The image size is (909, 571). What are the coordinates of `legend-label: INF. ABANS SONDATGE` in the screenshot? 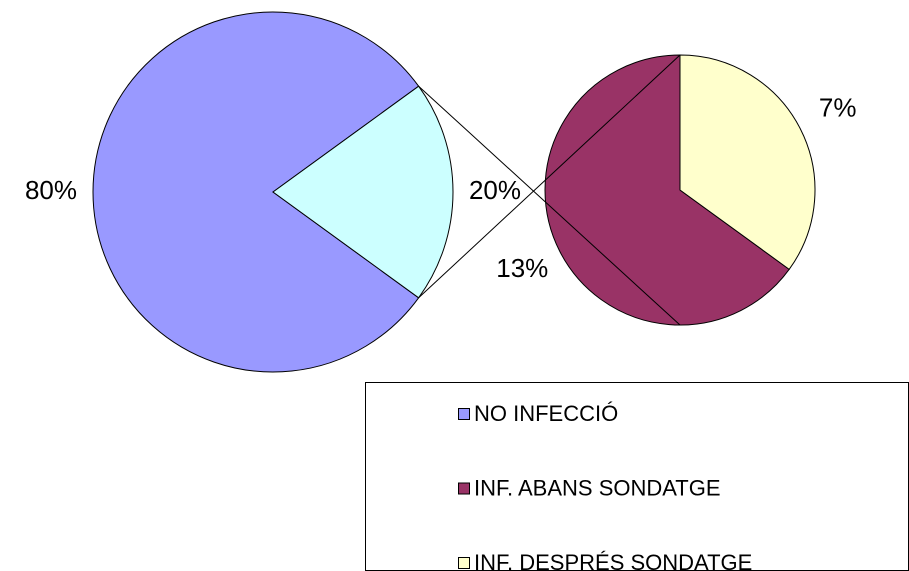 It's located at (597, 487).